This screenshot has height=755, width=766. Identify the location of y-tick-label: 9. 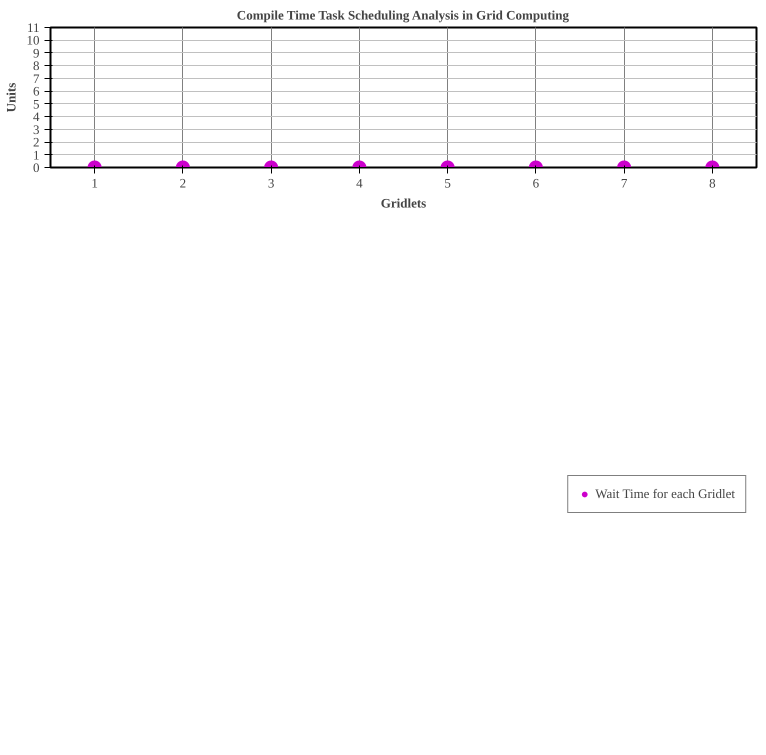
(36, 52).